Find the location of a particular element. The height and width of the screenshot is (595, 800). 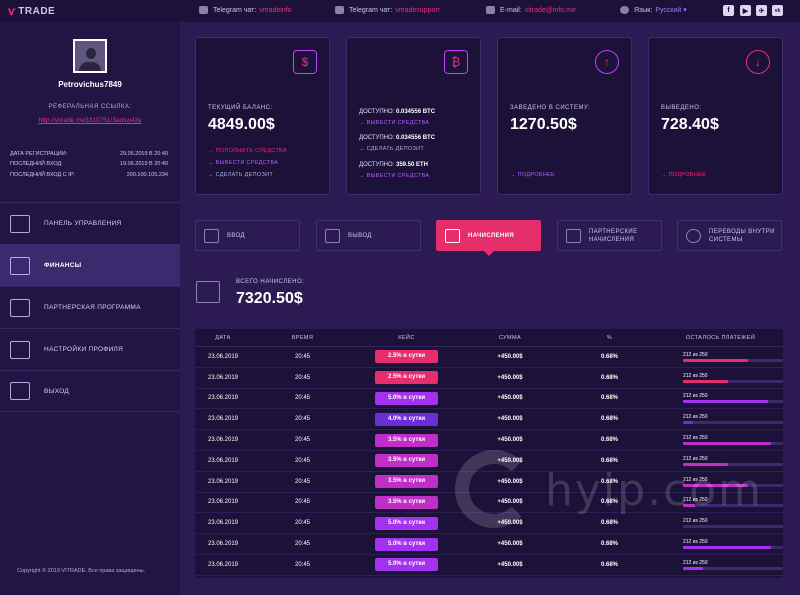

youtube-icon: ▶ is located at coordinates (745, 10).